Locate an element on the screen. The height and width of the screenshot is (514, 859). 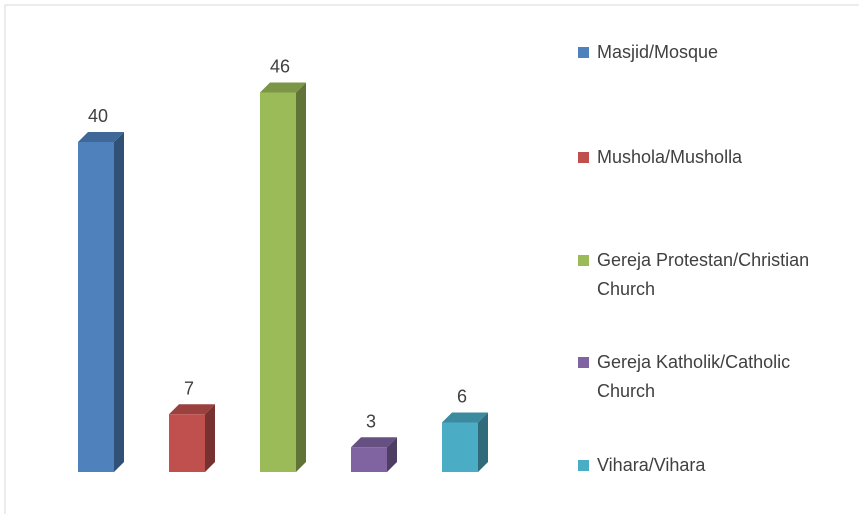
value-label: 46 is located at coordinates (280, 67).